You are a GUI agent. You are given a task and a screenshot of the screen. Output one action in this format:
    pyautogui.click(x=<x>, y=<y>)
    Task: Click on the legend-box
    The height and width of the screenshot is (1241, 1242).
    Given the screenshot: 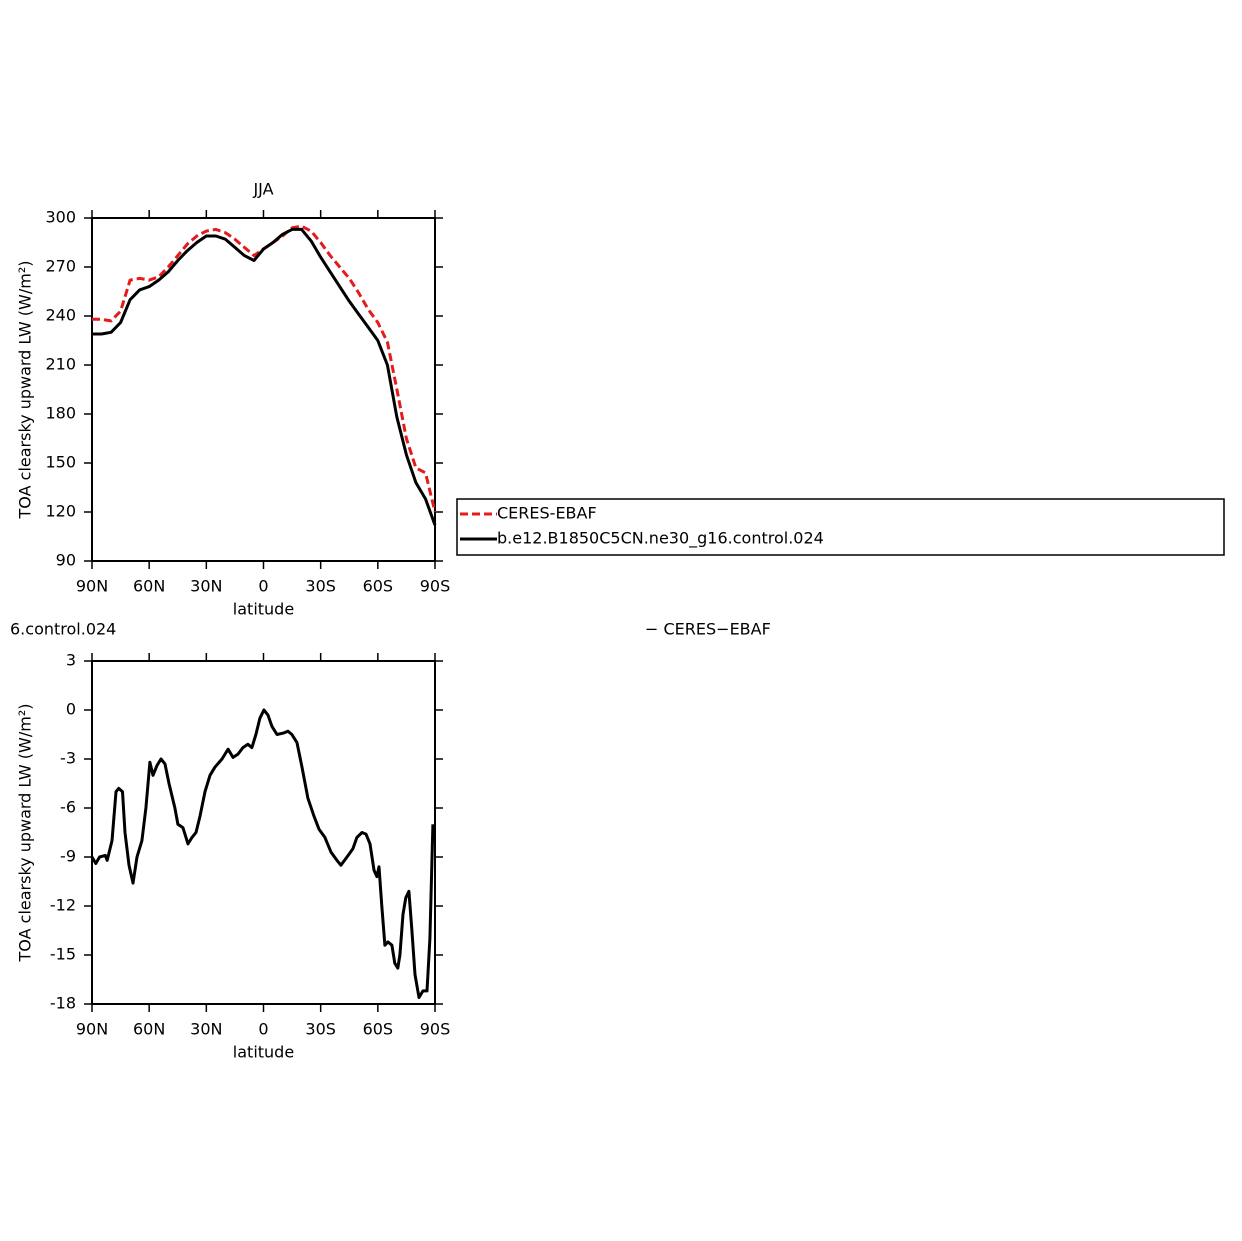 What is the action you would take?
    pyautogui.click(x=840, y=527)
    